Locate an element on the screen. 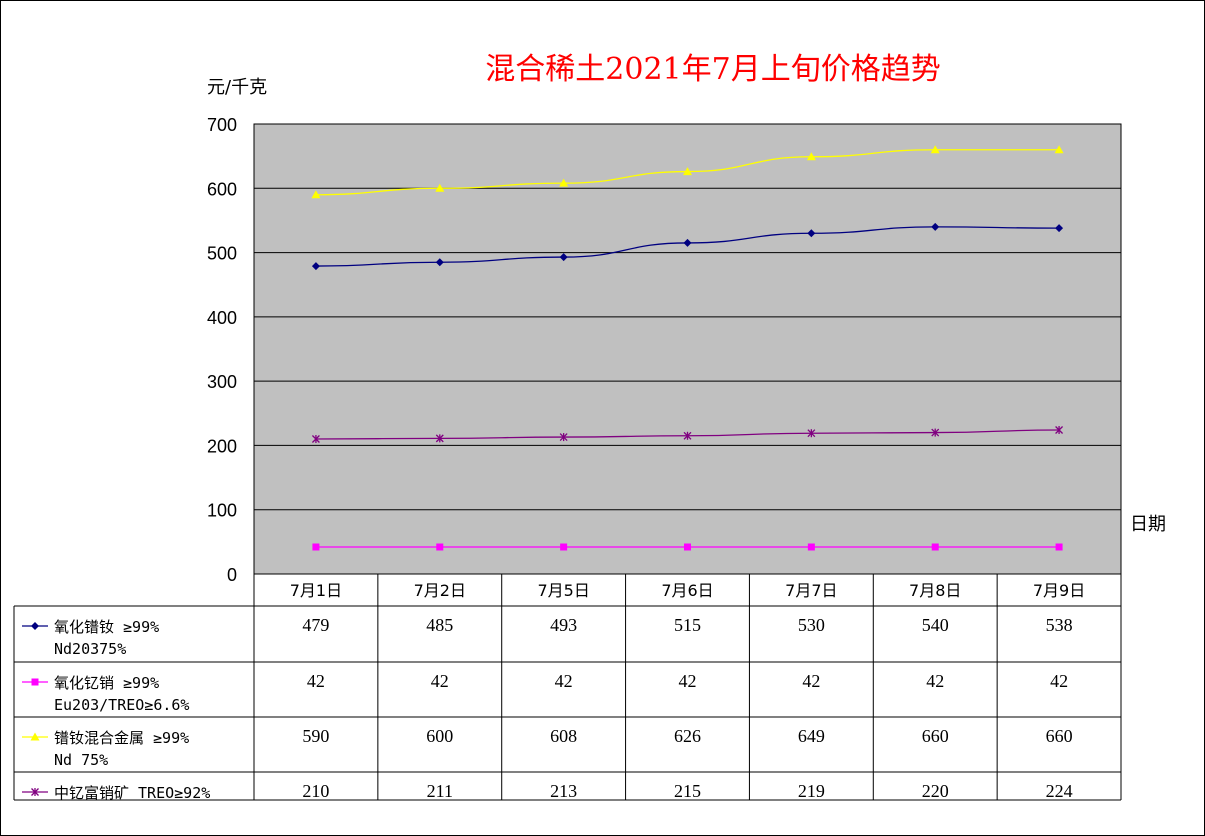 The height and width of the screenshot is (836, 1205). table-cell-value: 540 is located at coordinates (935, 625).